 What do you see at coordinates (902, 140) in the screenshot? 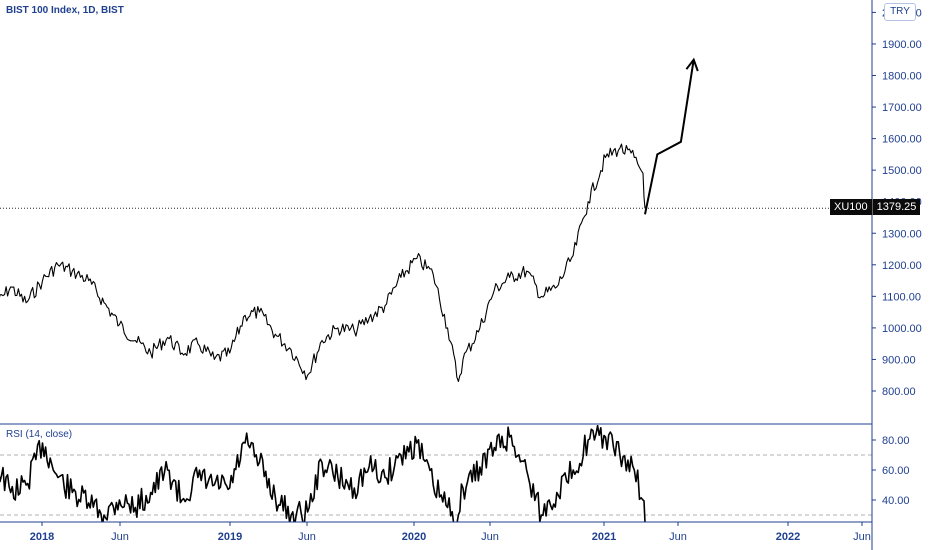
I see `price-tick-label: 1600.00` at bounding box center [902, 140].